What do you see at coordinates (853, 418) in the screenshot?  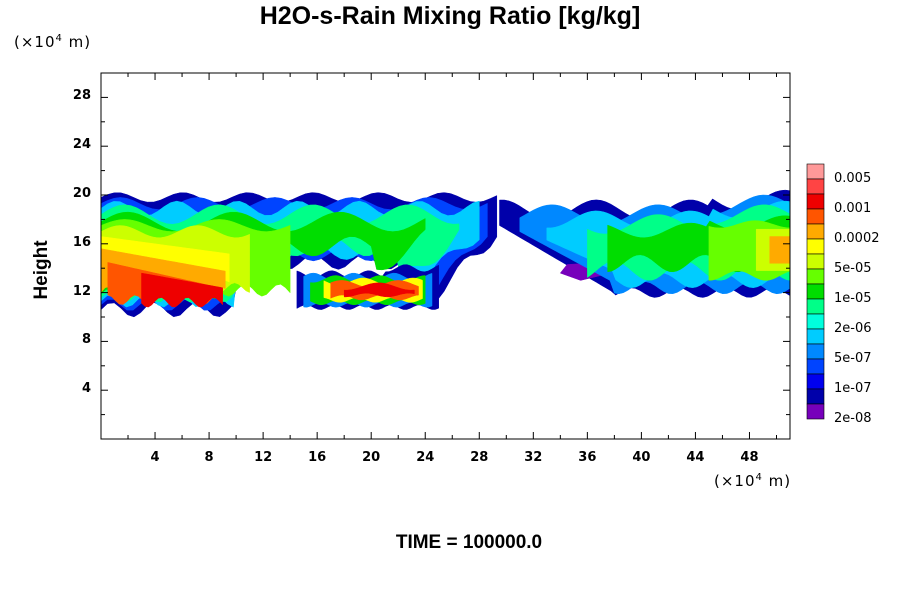 I see `colorbar-label: 2e-08` at bounding box center [853, 418].